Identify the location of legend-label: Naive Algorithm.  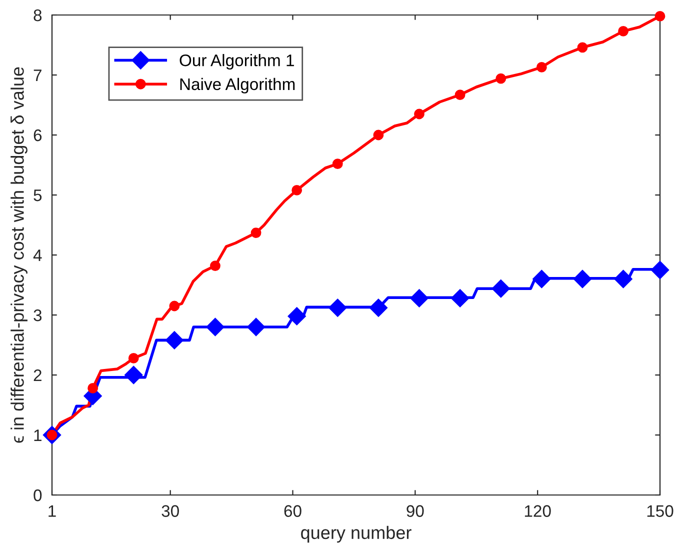
(237, 86).